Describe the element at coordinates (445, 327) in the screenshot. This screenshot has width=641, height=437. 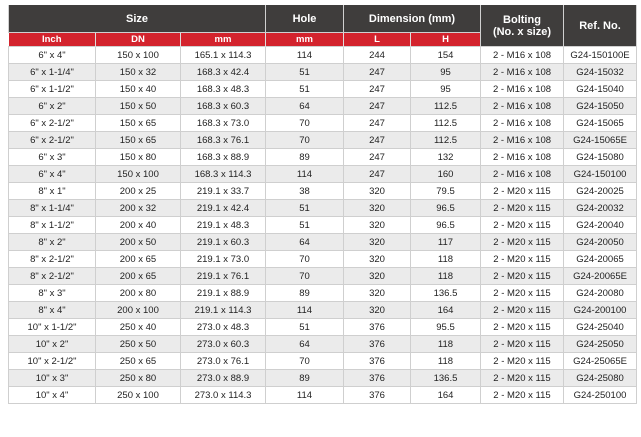
I see `cell-h: 95.5` at that location.